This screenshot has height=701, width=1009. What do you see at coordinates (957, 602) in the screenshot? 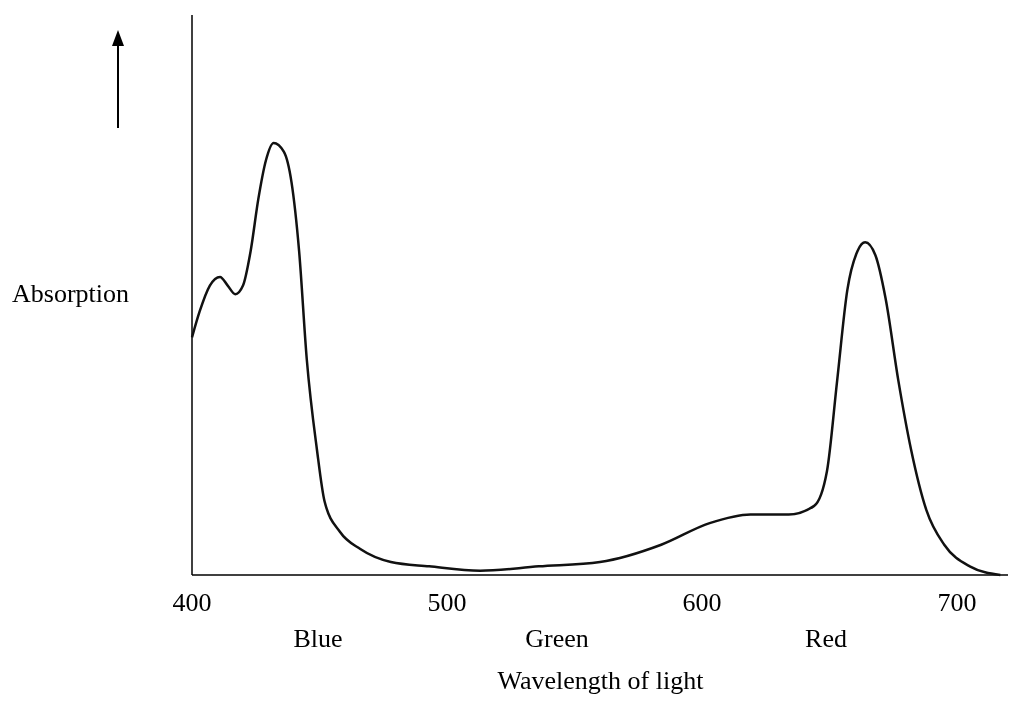
I see `x-tick-label: 700` at bounding box center [957, 602].